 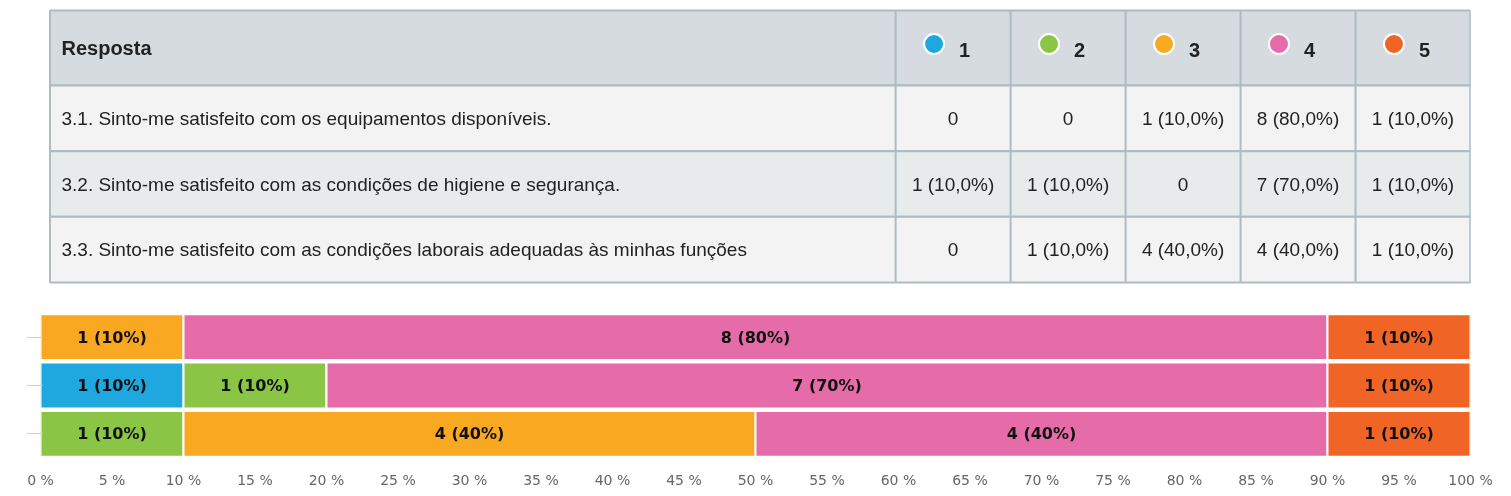 What do you see at coordinates (755, 337) in the screenshot?
I see `data-label: 8 (80%)` at bounding box center [755, 337].